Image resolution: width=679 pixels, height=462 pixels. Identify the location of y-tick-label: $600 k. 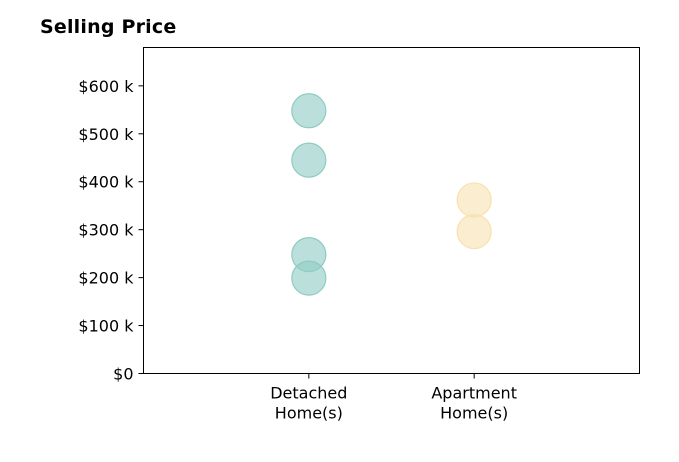
(106, 86).